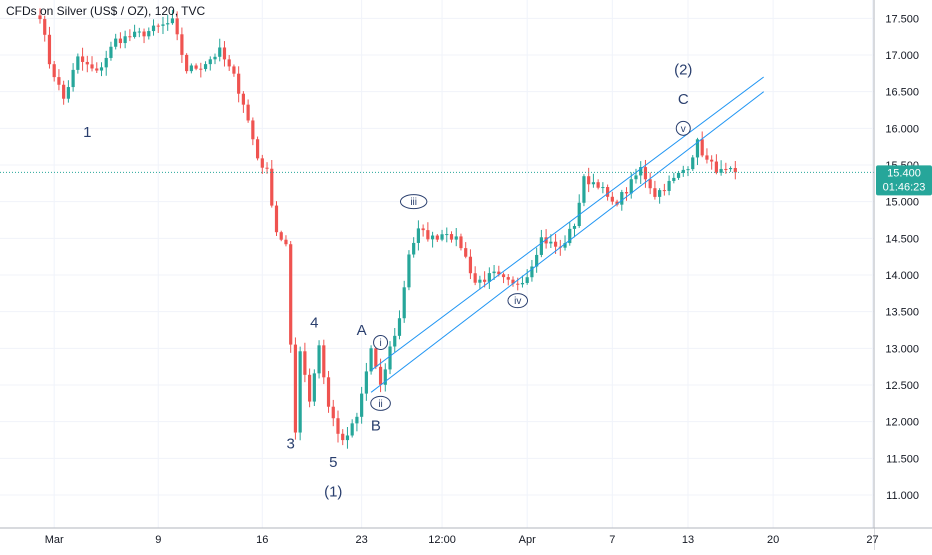 The image size is (932, 555). What do you see at coordinates (262, 540) in the screenshot?
I see `time-tick-label: 16` at bounding box center [262, 540].